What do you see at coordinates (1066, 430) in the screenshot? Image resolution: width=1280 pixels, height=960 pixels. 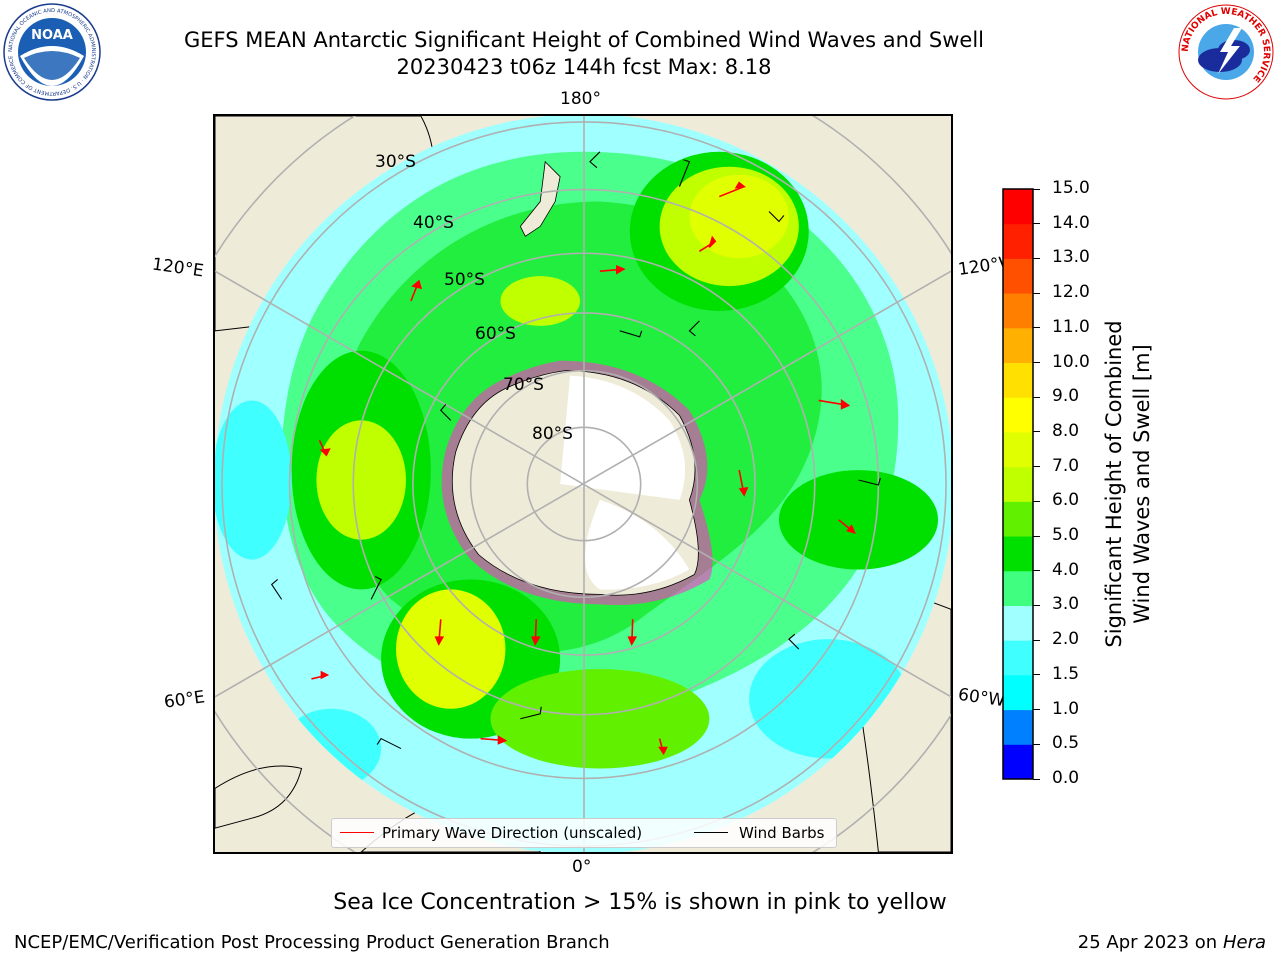 I see `colorbar-tick-label: 8.0` at bounding box center [1066, 430].